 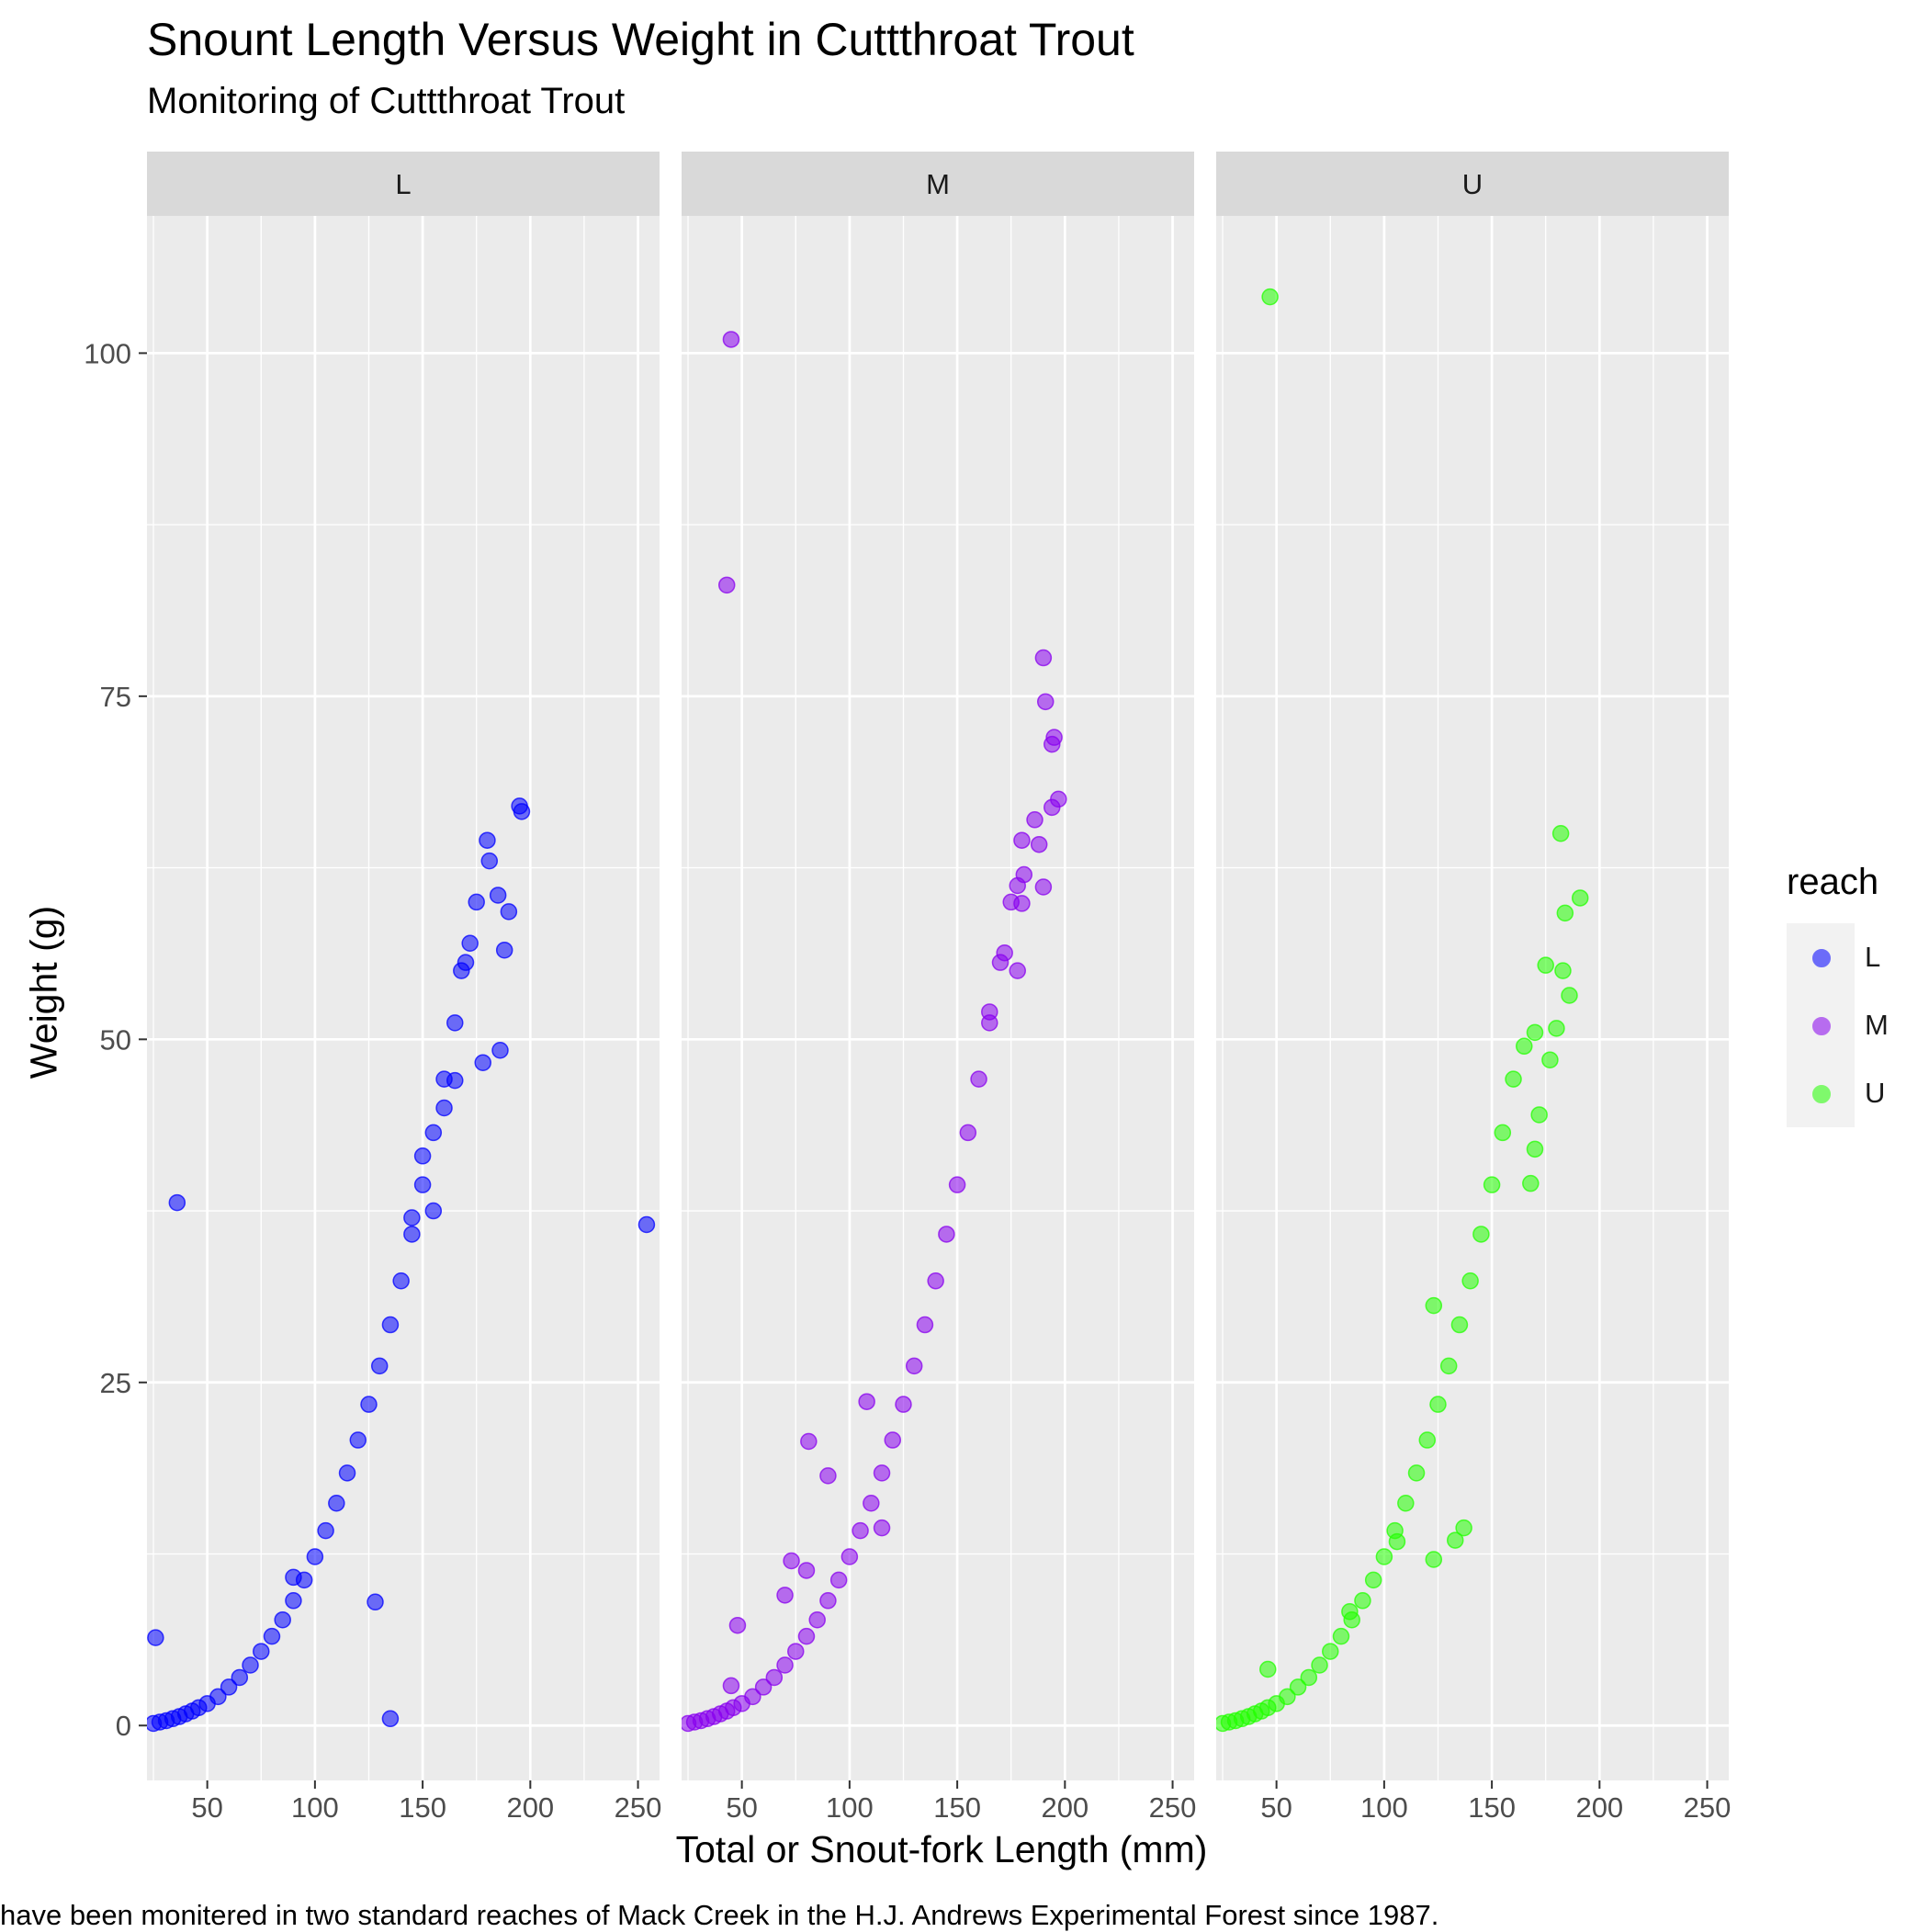 I want to click on legend-label-m: M, so click(x=1877, y=1025).